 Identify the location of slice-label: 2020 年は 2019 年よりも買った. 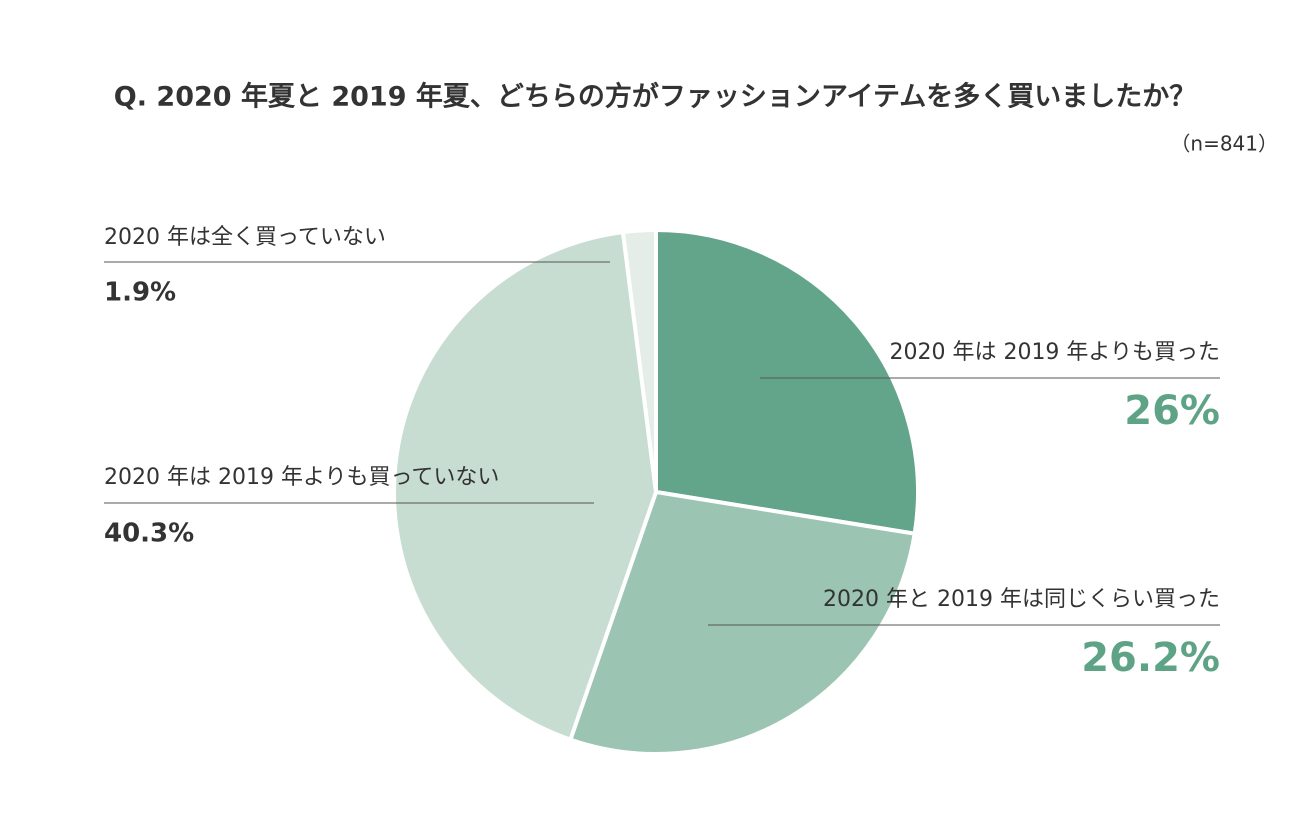
(1054, 352).